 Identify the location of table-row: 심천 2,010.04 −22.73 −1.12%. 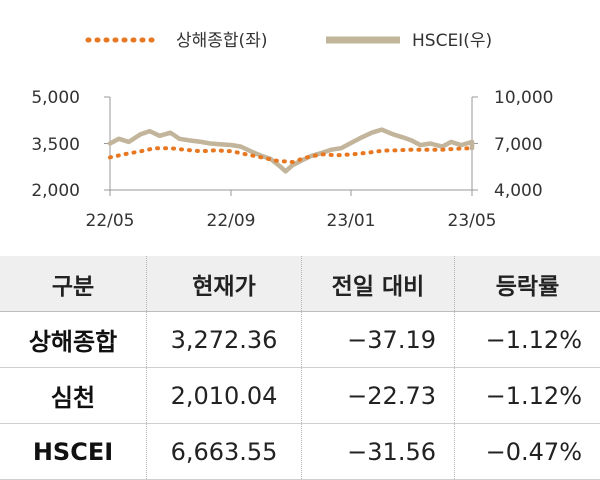
(300, 395).